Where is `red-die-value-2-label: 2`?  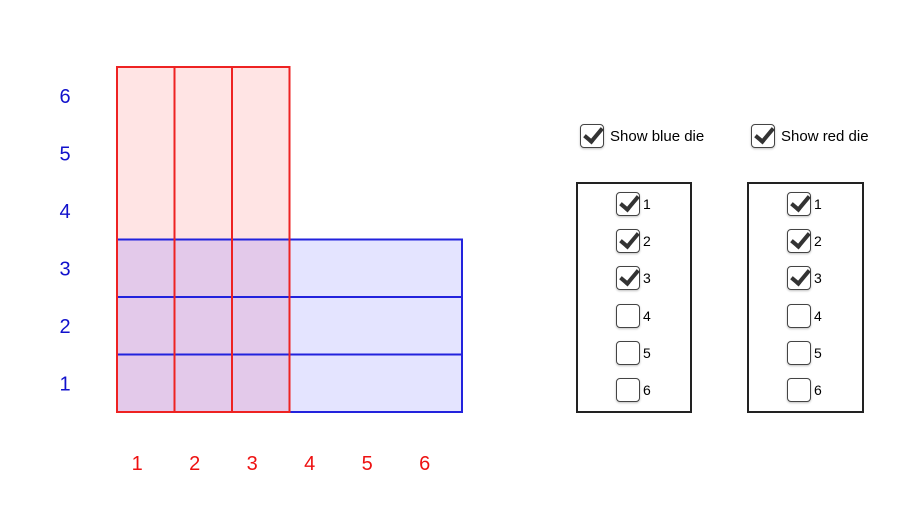 red-die-value-2-label: 2 is located at coordinates (818, 241).